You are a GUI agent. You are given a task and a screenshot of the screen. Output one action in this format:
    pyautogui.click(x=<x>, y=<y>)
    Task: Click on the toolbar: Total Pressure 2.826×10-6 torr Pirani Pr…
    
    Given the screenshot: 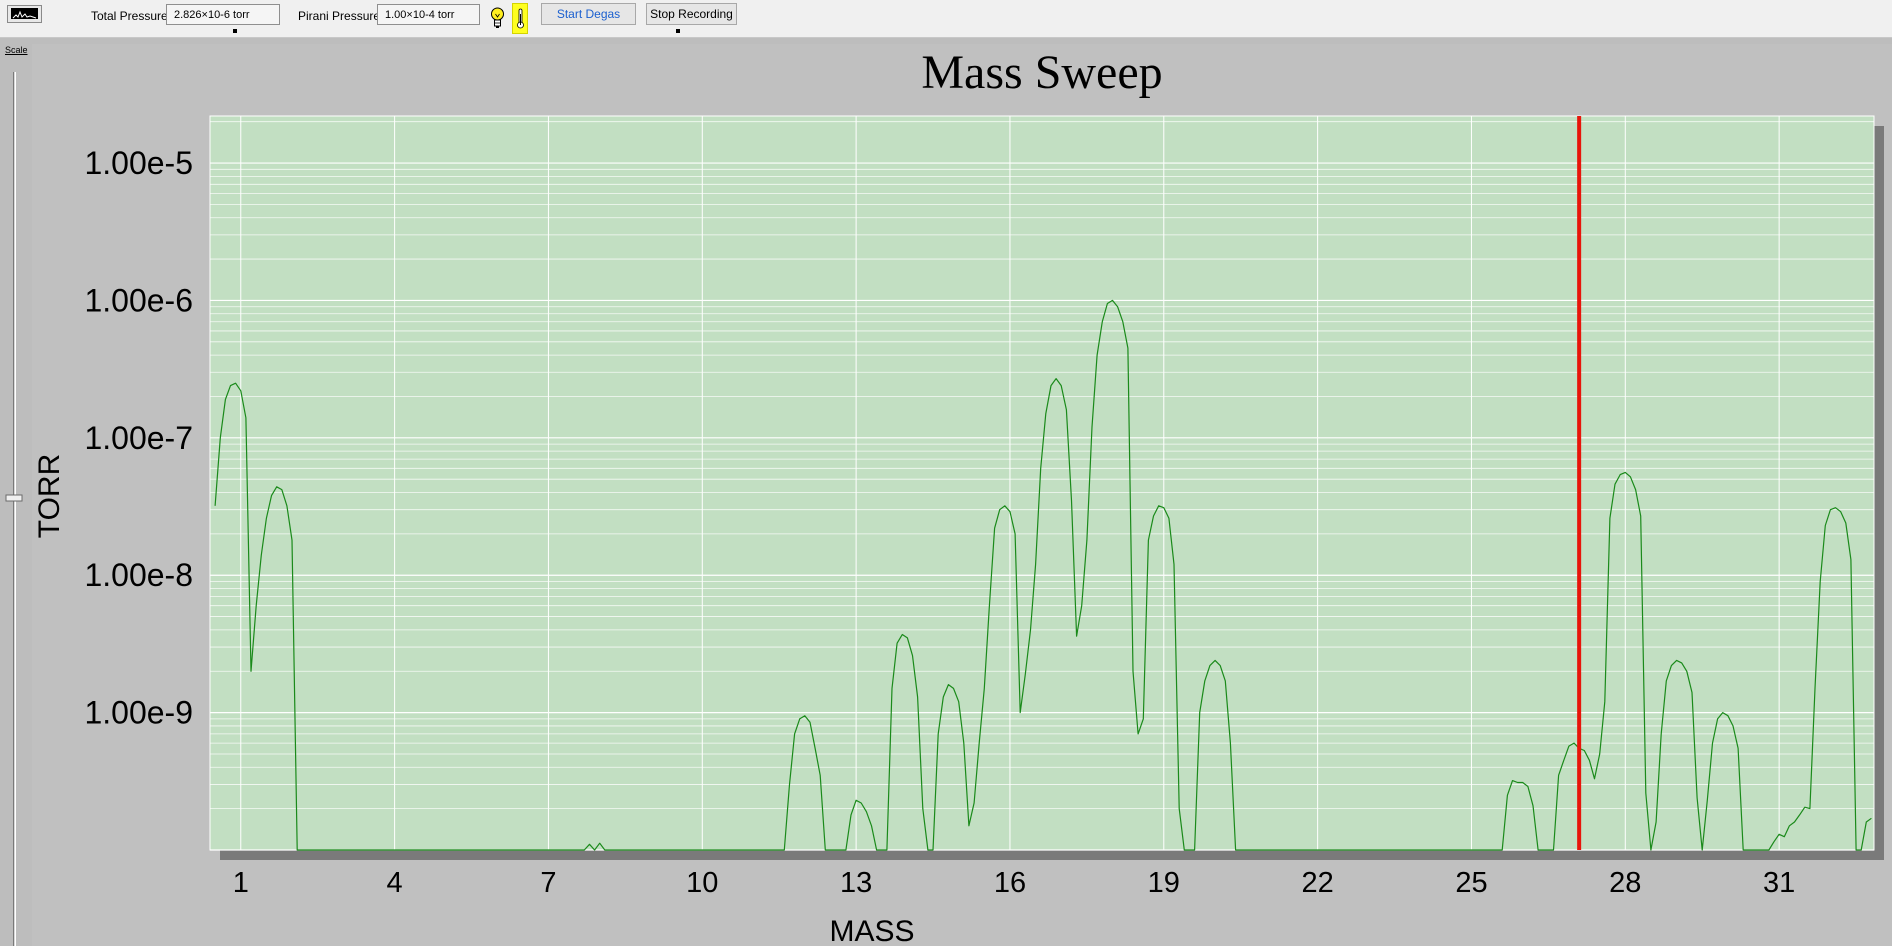 What is the action you would take?
    pyautogui.click(x=946, y=19)
    